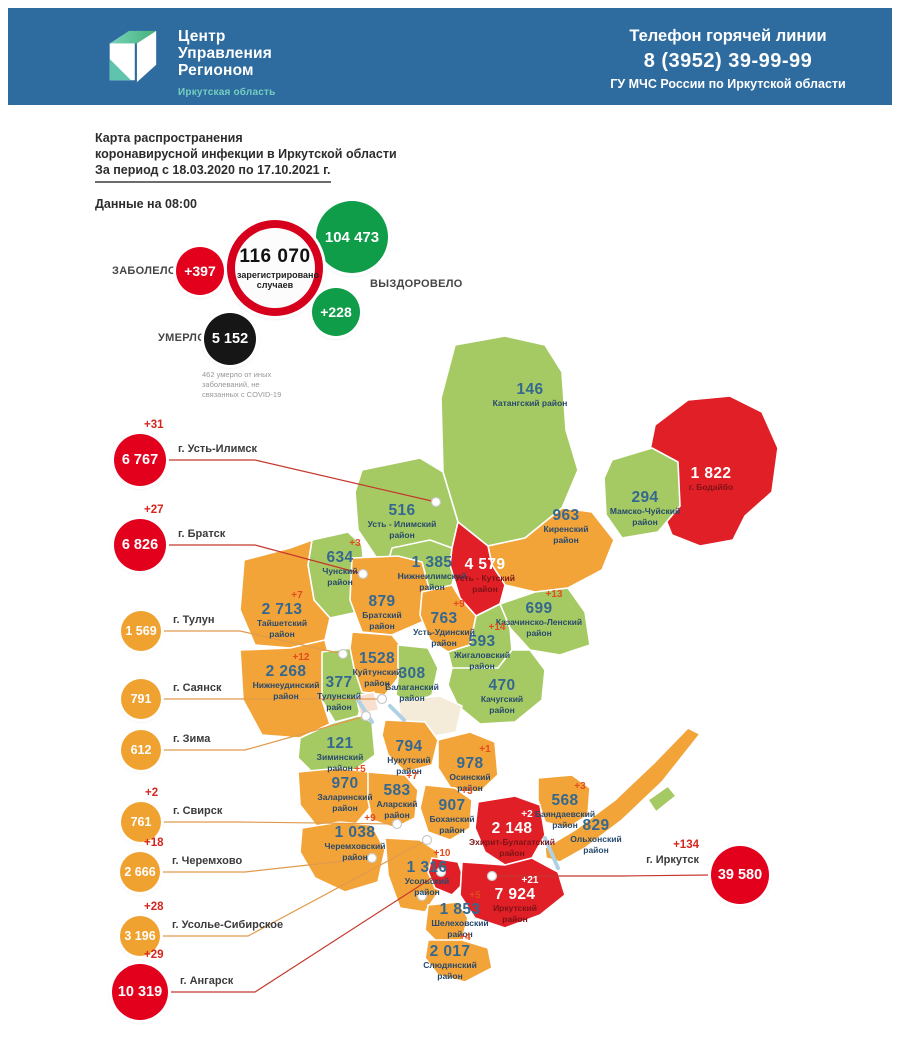  Describe the element at coordinates (645, 497) in the screenshot. I see `district-value: 294` at that location.